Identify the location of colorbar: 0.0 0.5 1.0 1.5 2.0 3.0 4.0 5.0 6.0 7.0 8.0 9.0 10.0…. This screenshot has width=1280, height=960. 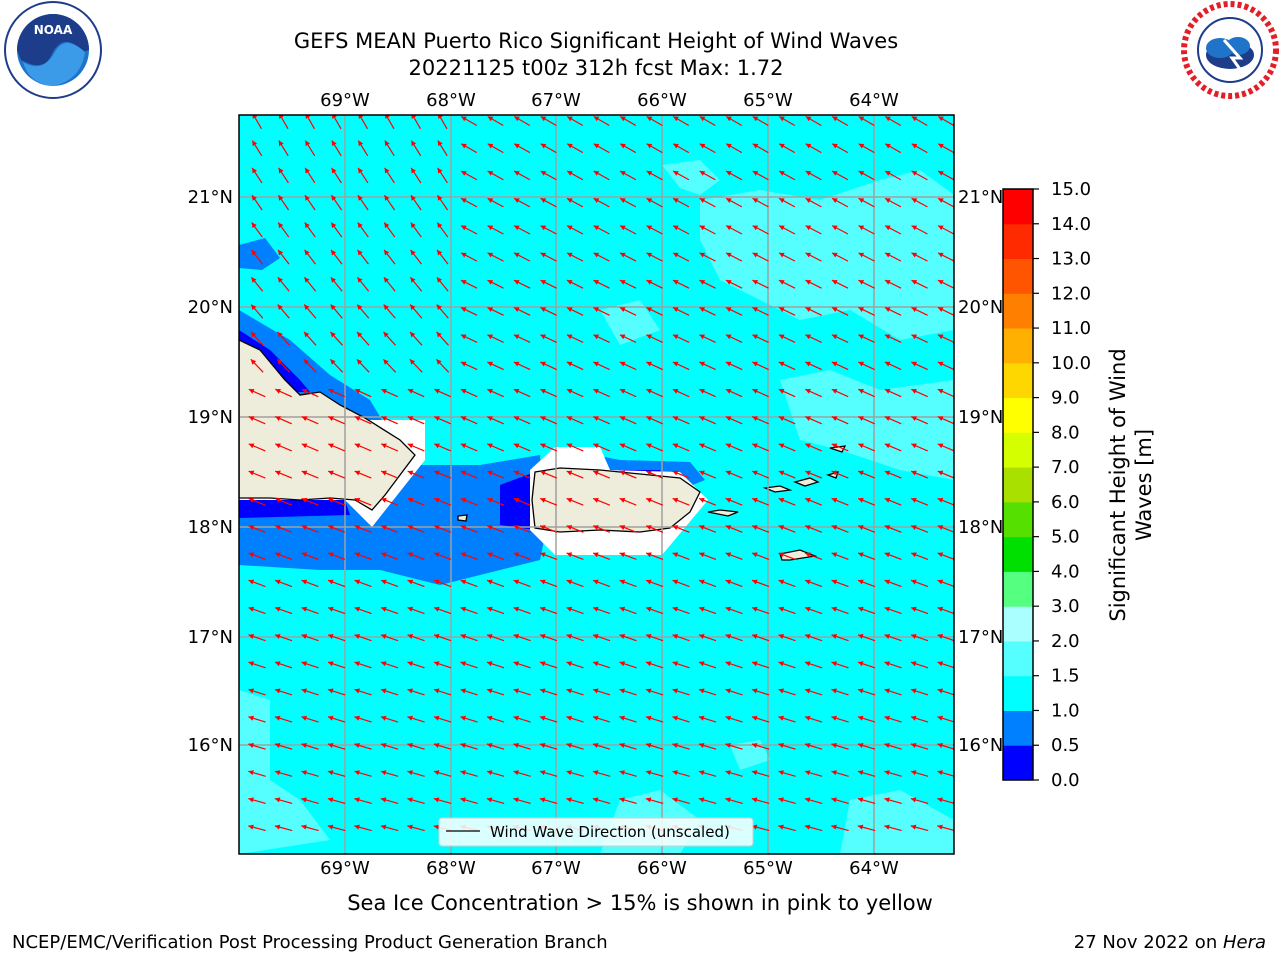
(1046, 485).